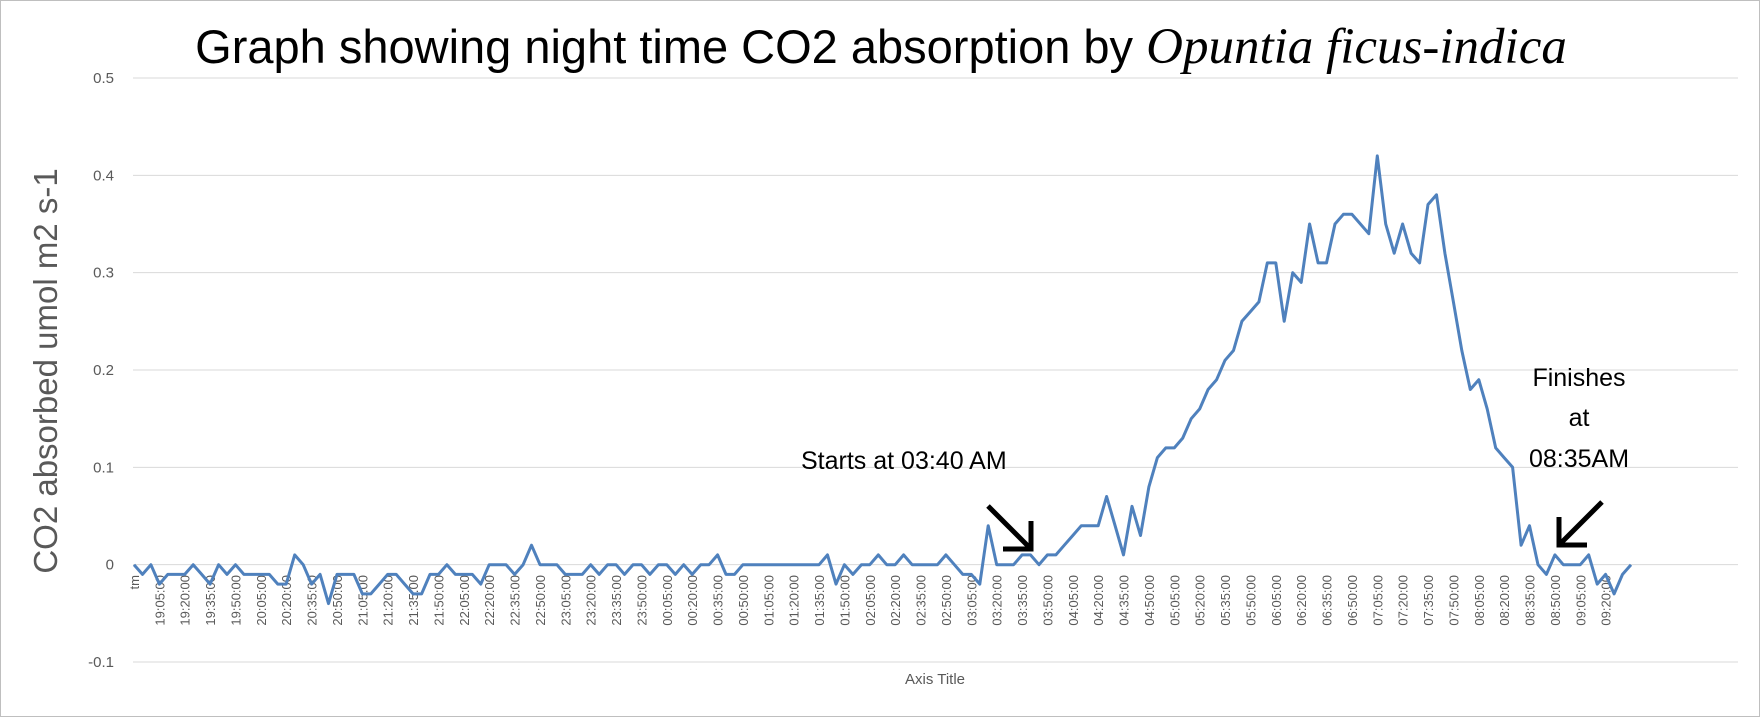 The image size is (1760, 717). What do you see at coordinates (1022, 600) in the screenshot?
I see `x-tick-label: 03:35:00` at bounding box center [1022, 600].